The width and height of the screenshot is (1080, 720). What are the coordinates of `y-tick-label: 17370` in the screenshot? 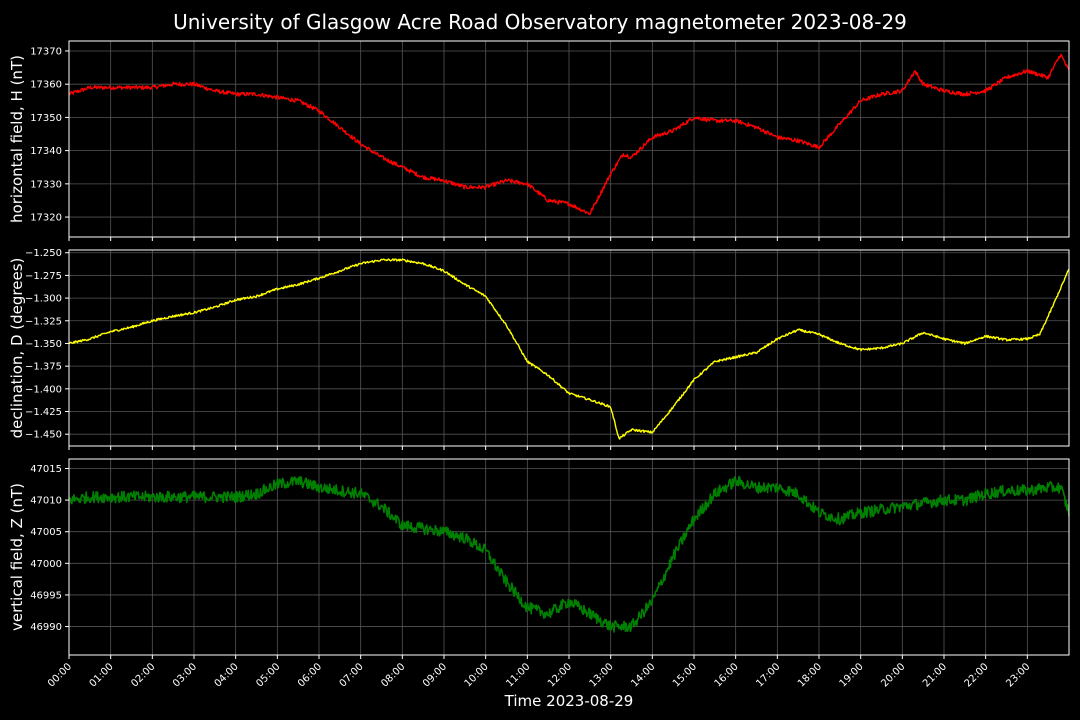 It's located at (46, 51).